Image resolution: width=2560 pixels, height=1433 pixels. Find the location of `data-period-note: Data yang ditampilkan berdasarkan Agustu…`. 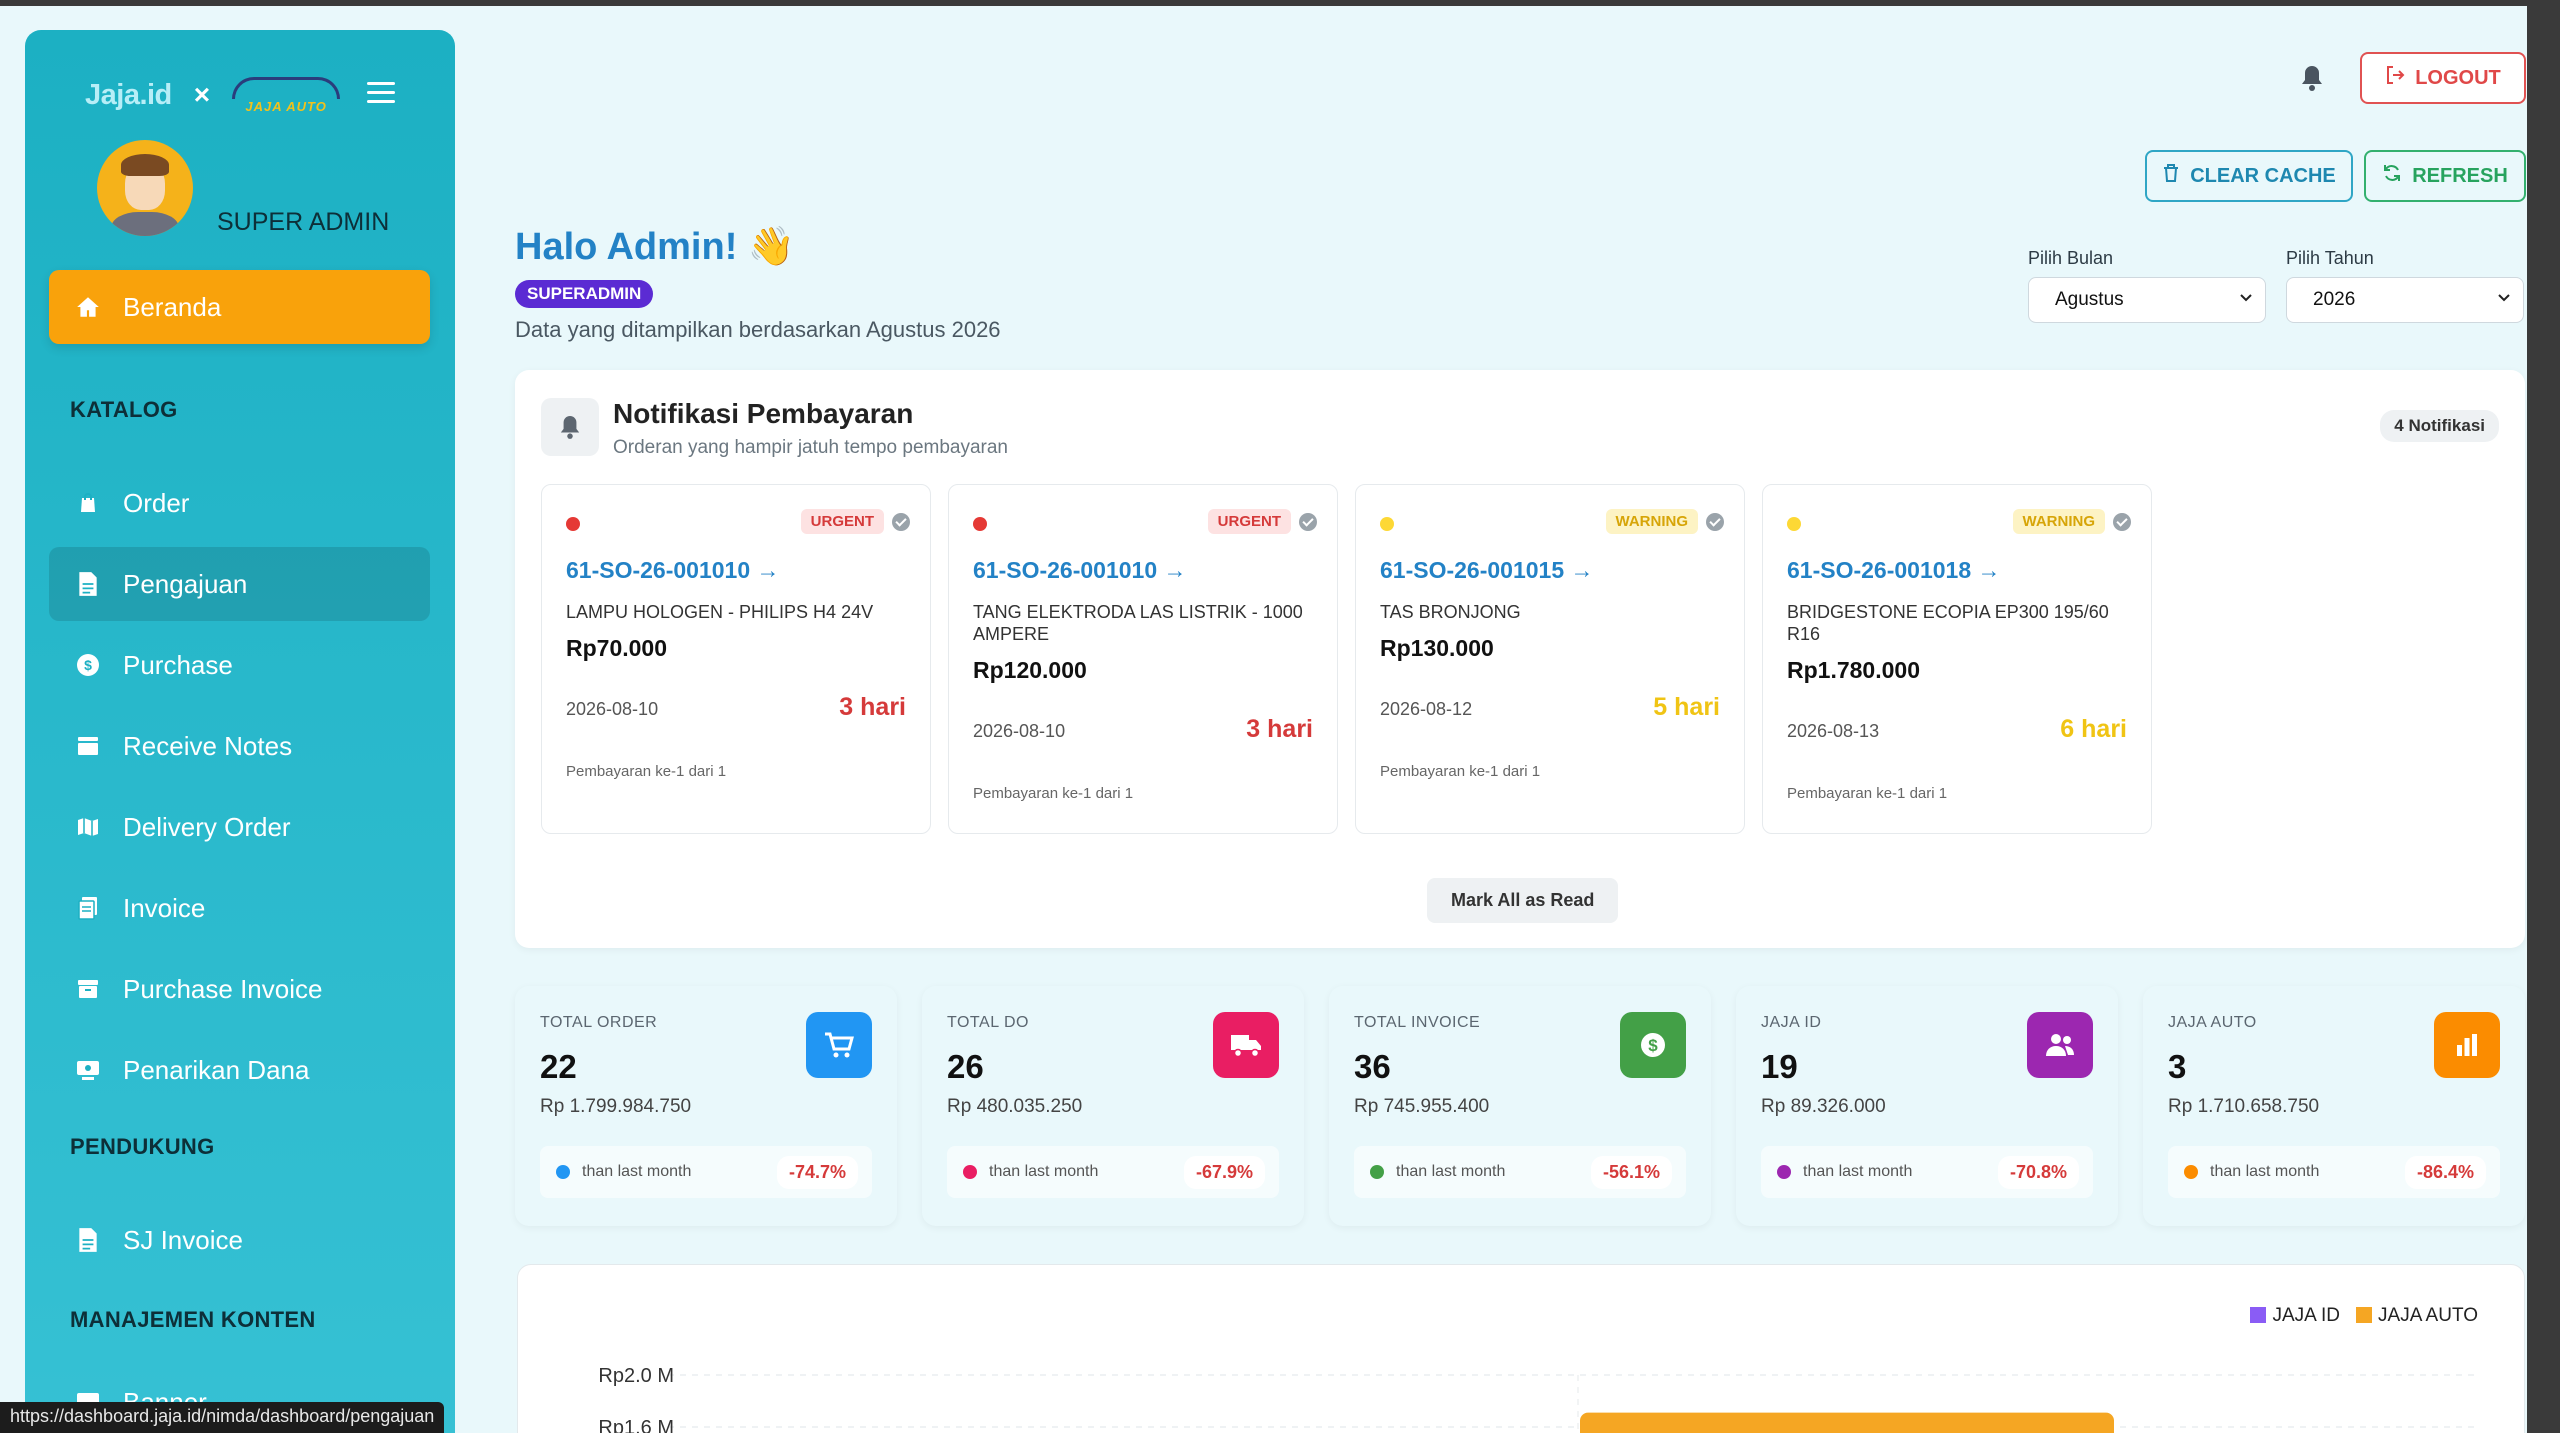

data-period-note: Data yang ditampilkan berdasarkan Agustu… is located at coordinates (758, 329).